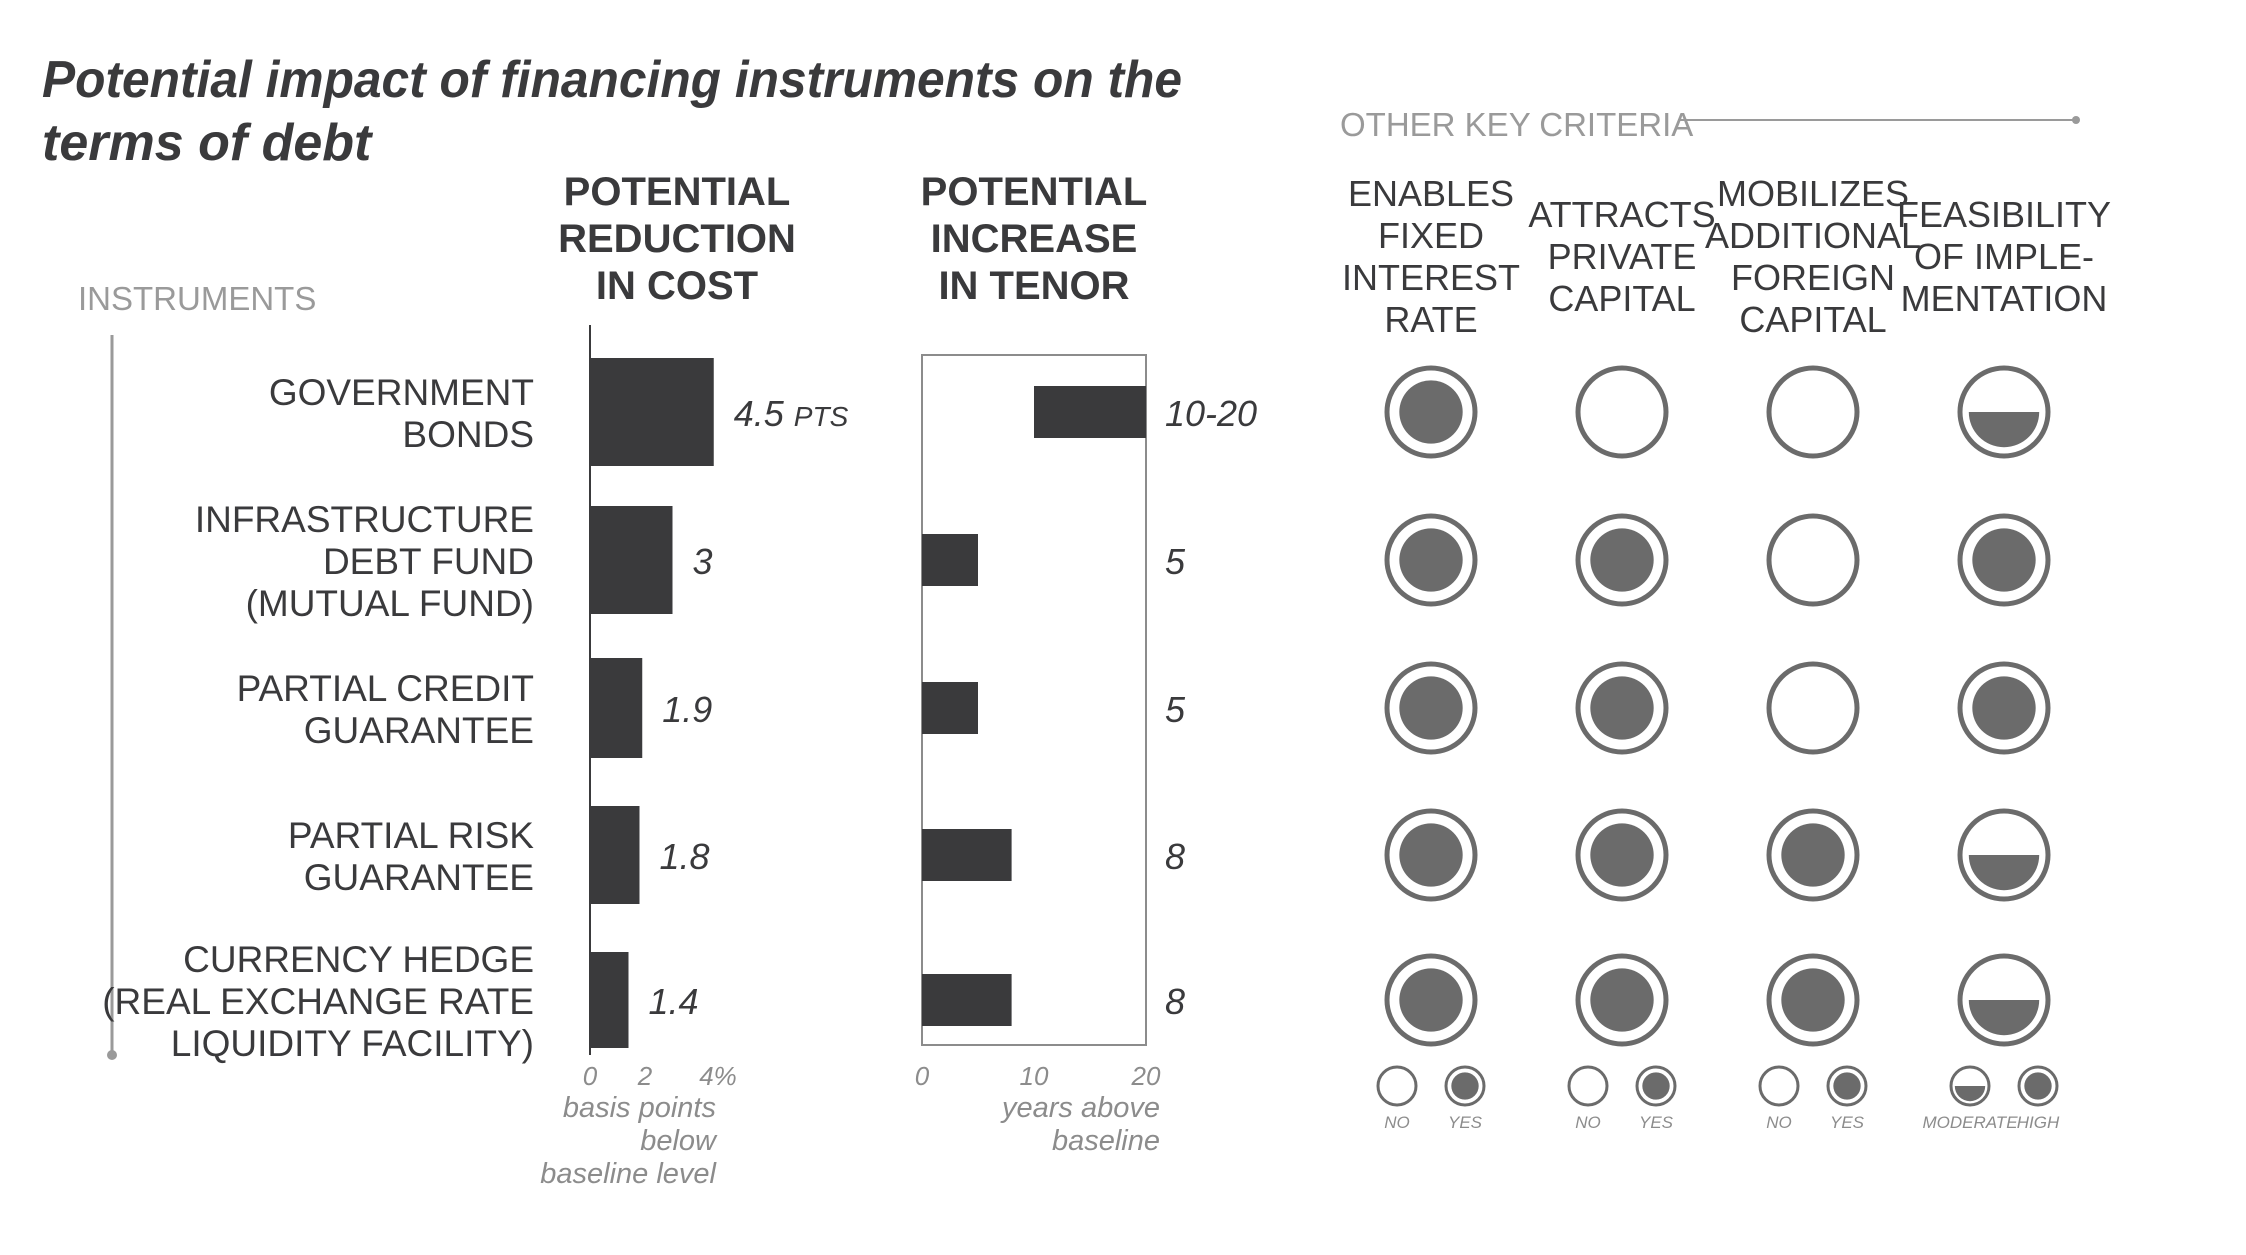 The image size is (2246, 1255). I want to click on cost-x-tick-2: 4%, so click(718, 1076).